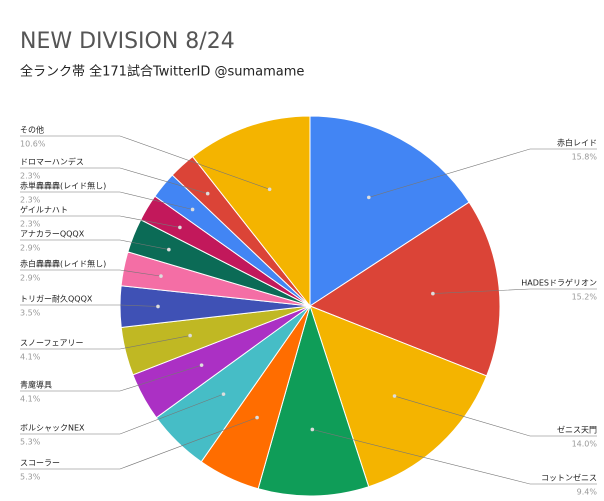 The image size is (604, 501). Describe the element at coordinates (52, 234) in the screenshot. I see `slice-label: アナカラーQQQX` at that location.